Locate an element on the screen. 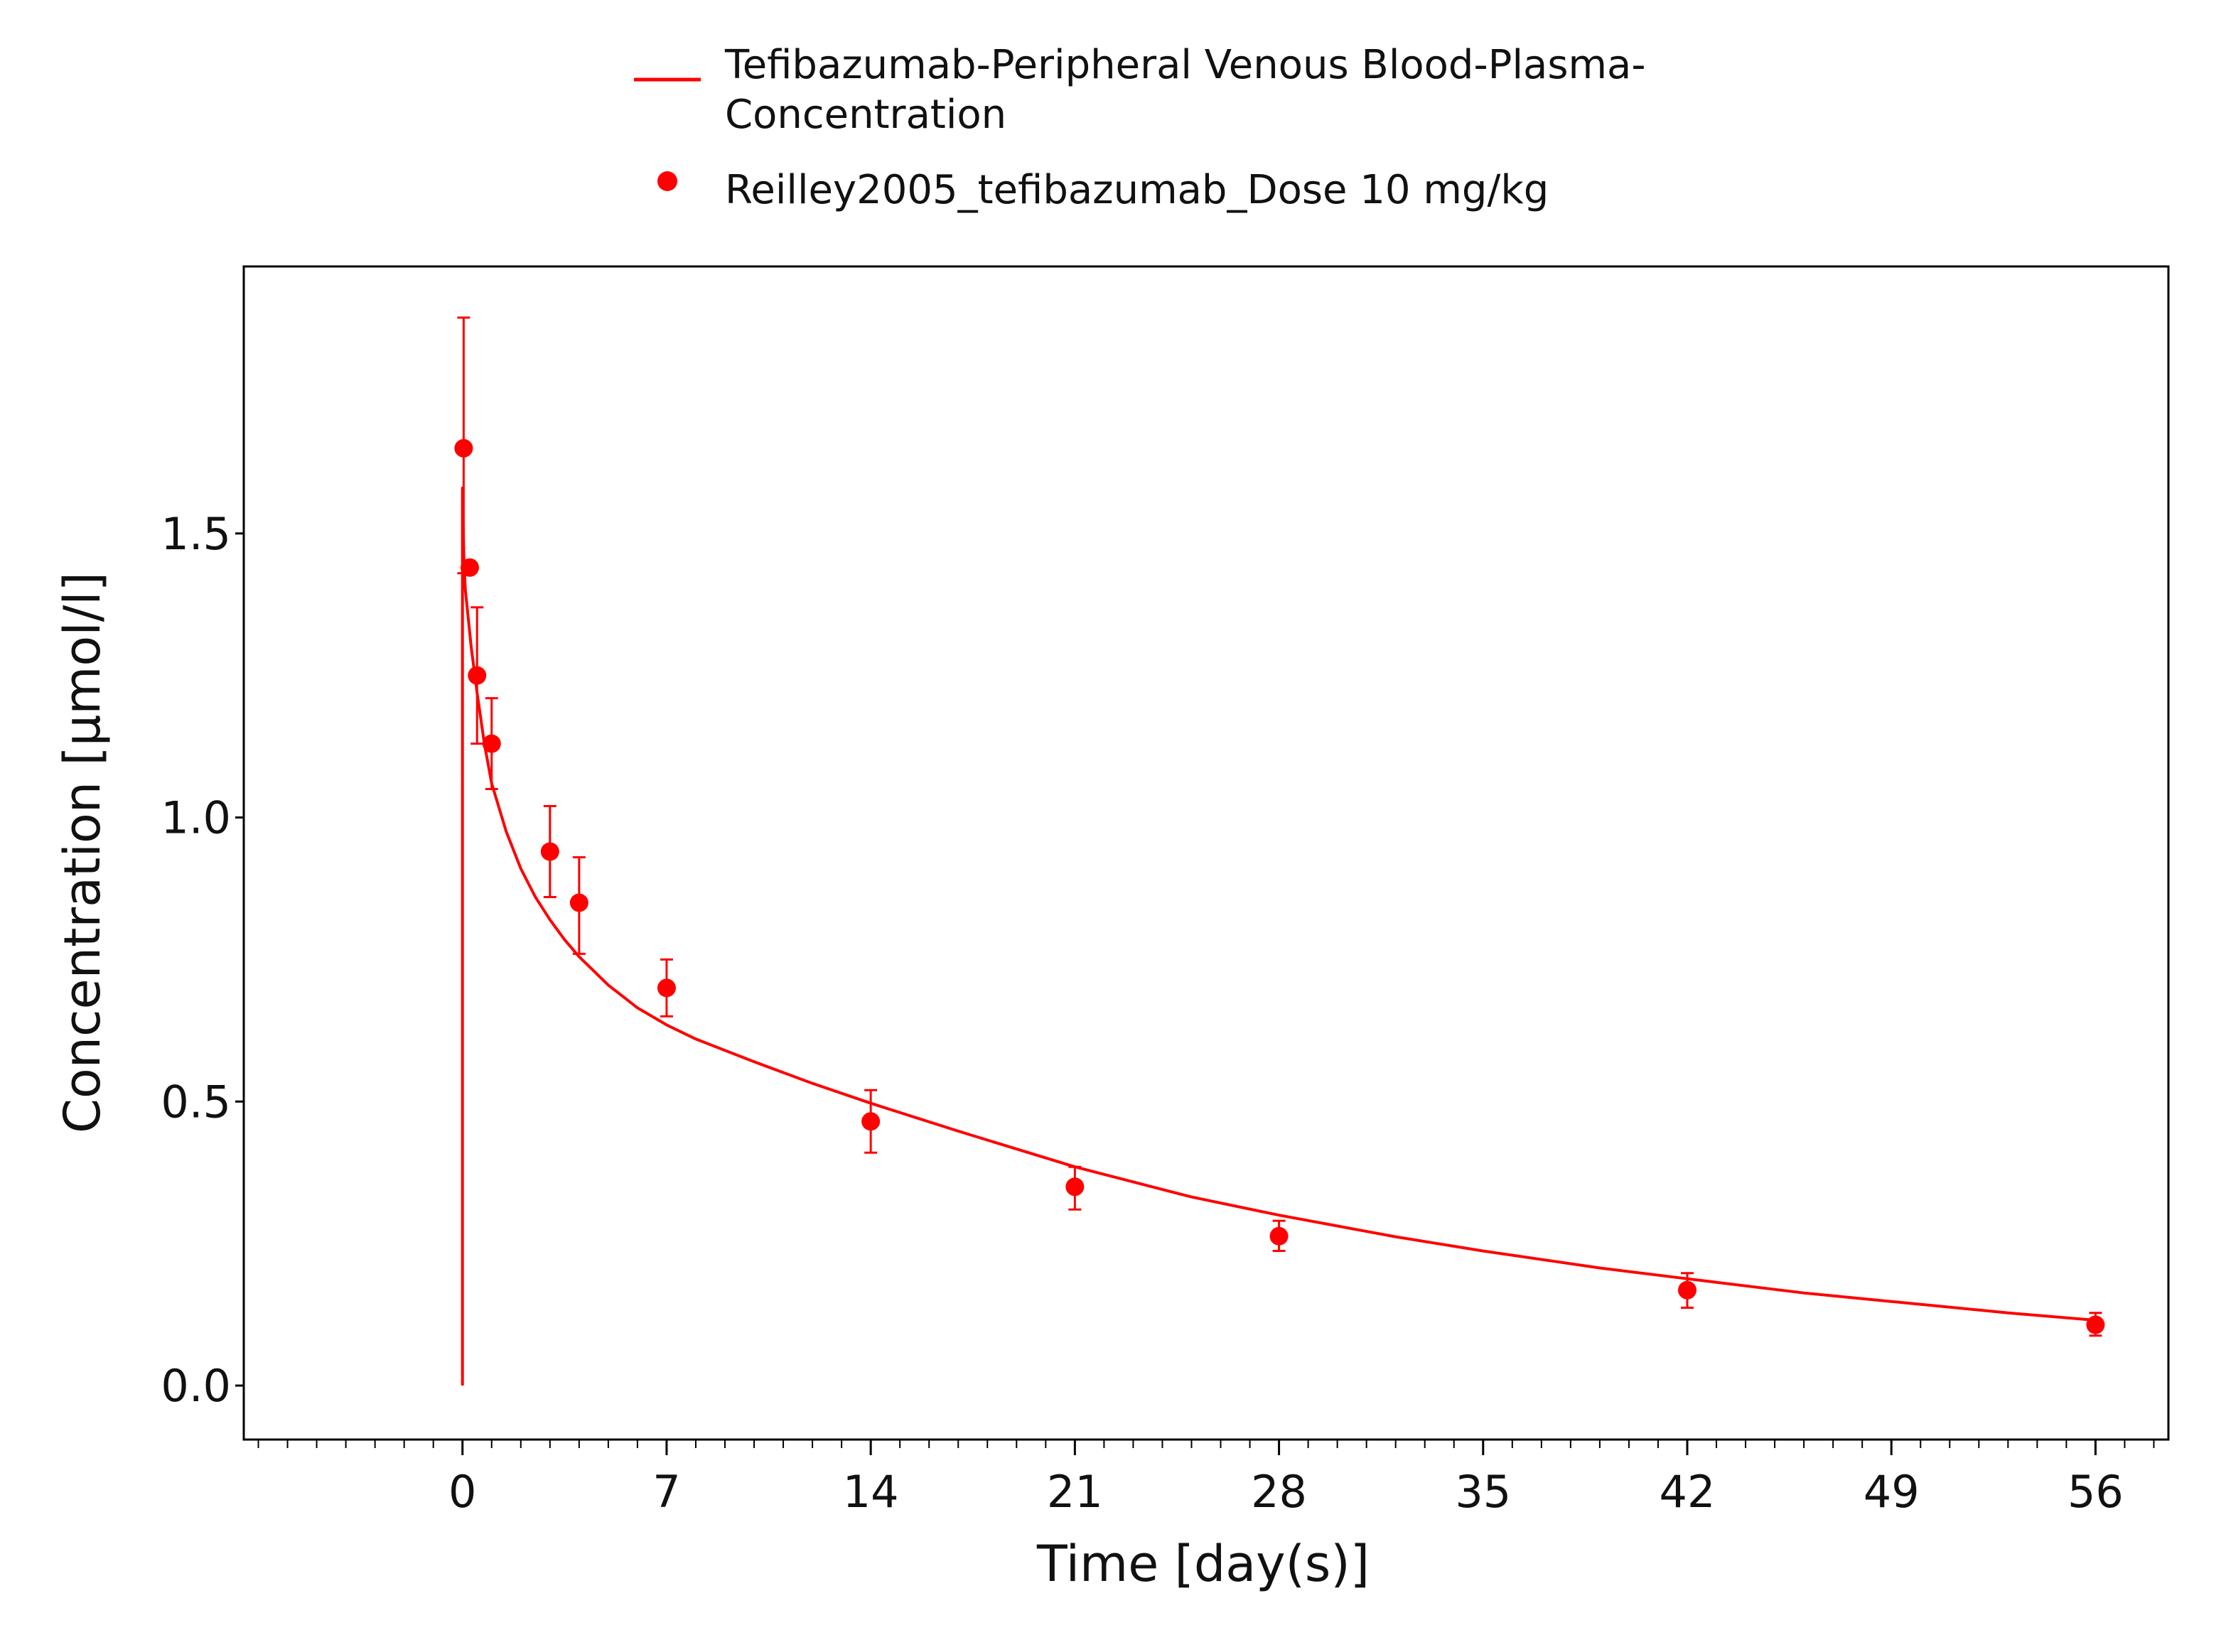 This screenshot has height=1652, width=2221. y-axis-title: Concentration [µmol/l] is located at coordinates (82, 853).